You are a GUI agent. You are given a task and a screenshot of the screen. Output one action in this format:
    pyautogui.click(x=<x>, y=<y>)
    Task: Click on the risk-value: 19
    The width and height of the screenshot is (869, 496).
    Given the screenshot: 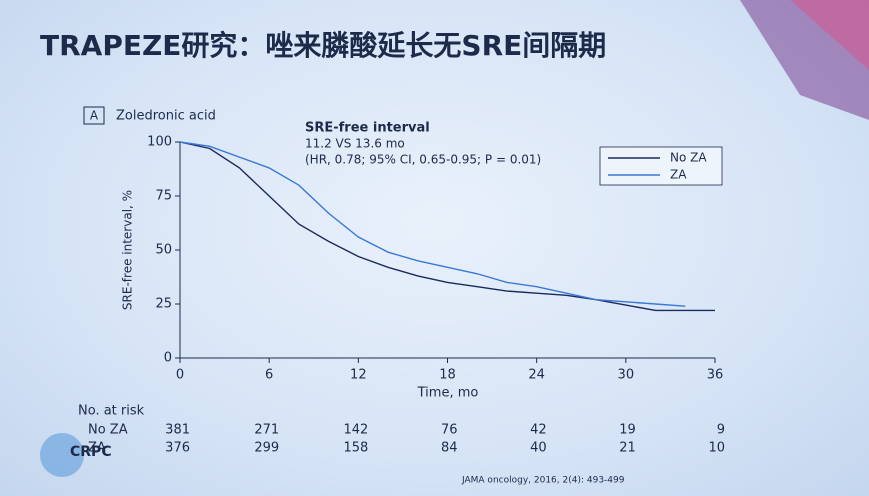 What is the action you would take?
    pyautogui.click(x=627, y=430)
    